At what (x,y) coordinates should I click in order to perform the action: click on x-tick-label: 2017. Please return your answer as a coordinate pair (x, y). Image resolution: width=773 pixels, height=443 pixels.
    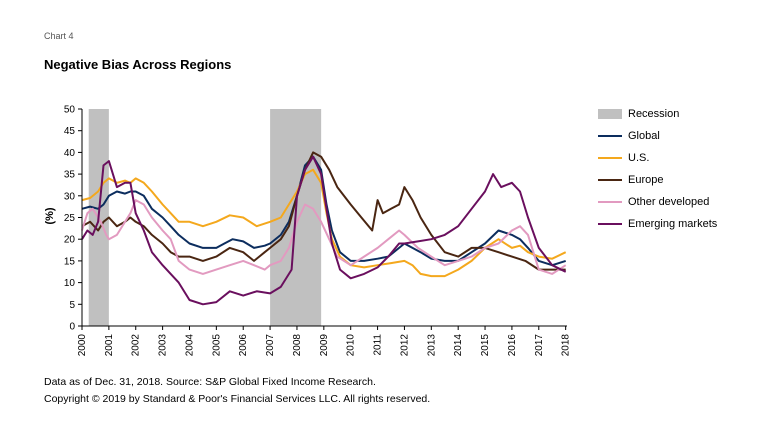
    Looking at the image, I should click on (539, 345).